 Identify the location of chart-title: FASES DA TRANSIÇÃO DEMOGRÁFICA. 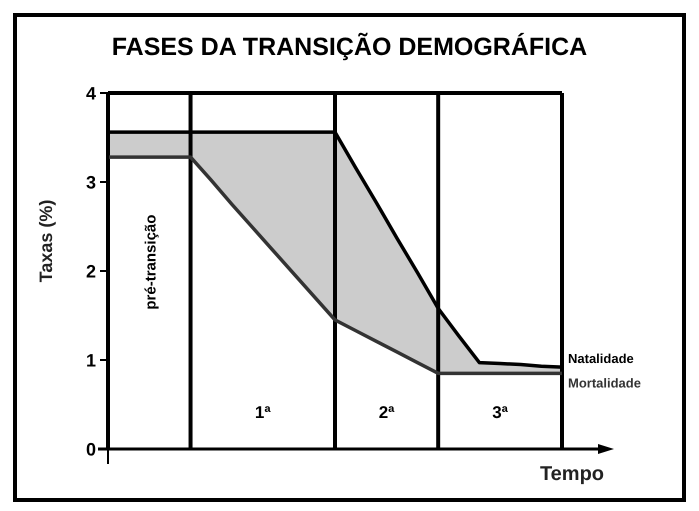
(350, 46).